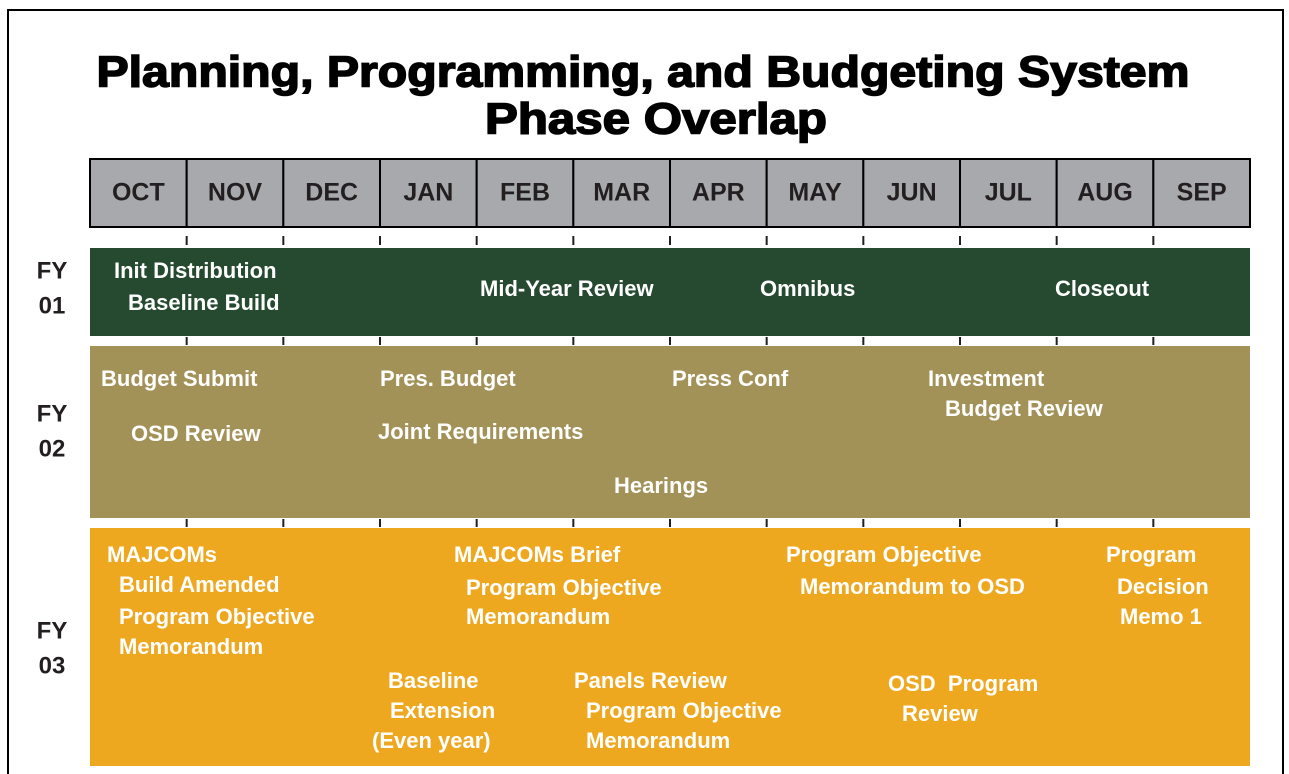  I want to click on month-label: MAY, so click(815, 193).